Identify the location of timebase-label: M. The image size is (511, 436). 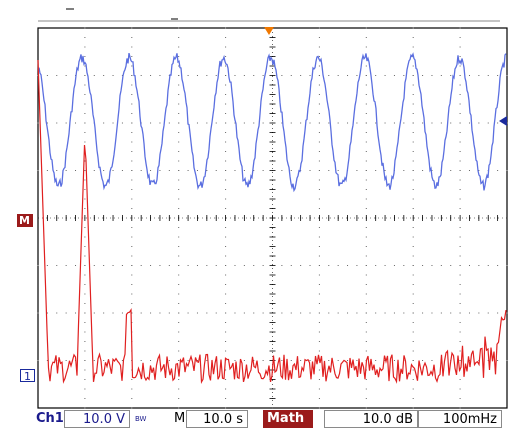
(180, 418).